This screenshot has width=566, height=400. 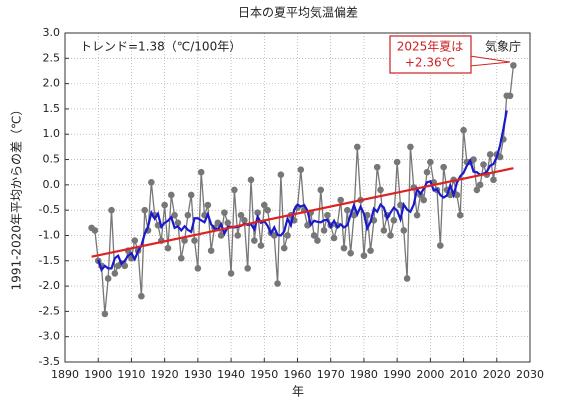 I want to click on x-tick-label: 1930, so click(x=198, y=374).